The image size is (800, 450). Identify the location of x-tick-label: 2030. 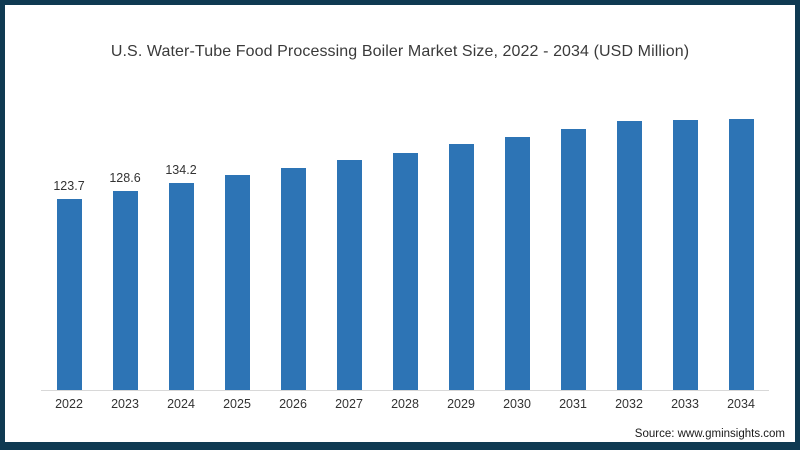
(517, 404).